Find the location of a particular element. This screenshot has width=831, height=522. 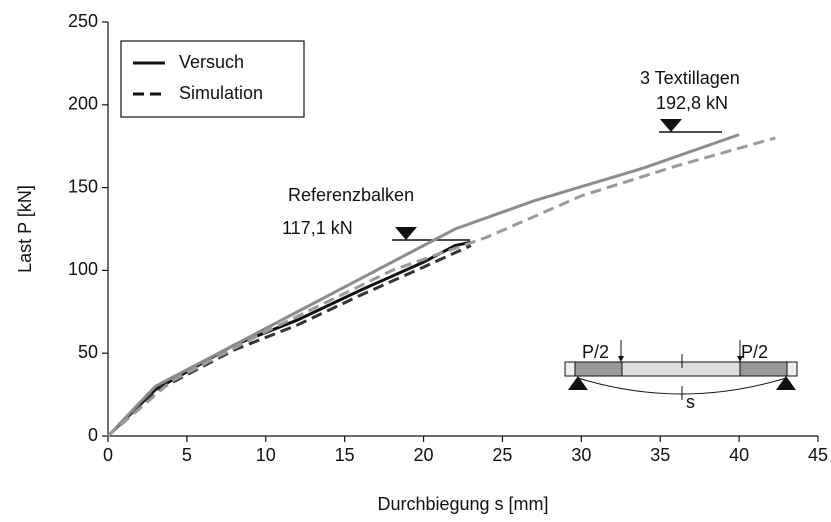

x-tick-label: 40 is located at coordinates (739, 455).